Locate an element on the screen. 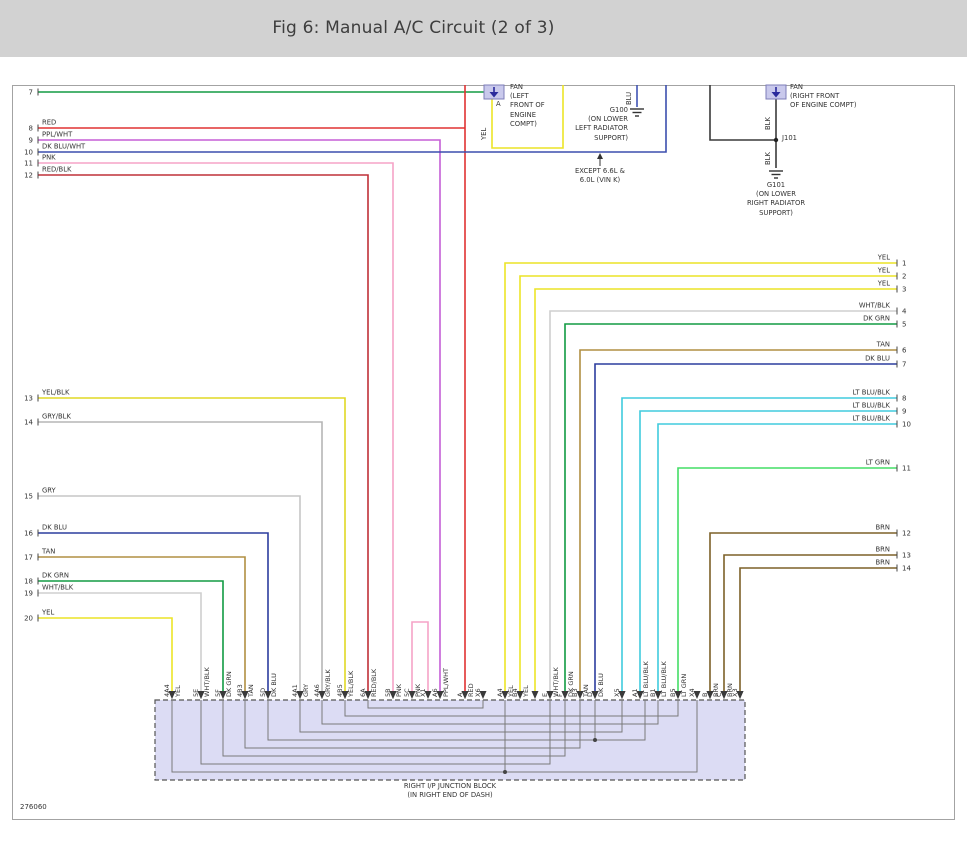 The image size is (967, 842). pin-id-label: 4A6 is located at coordinates (317, 690).